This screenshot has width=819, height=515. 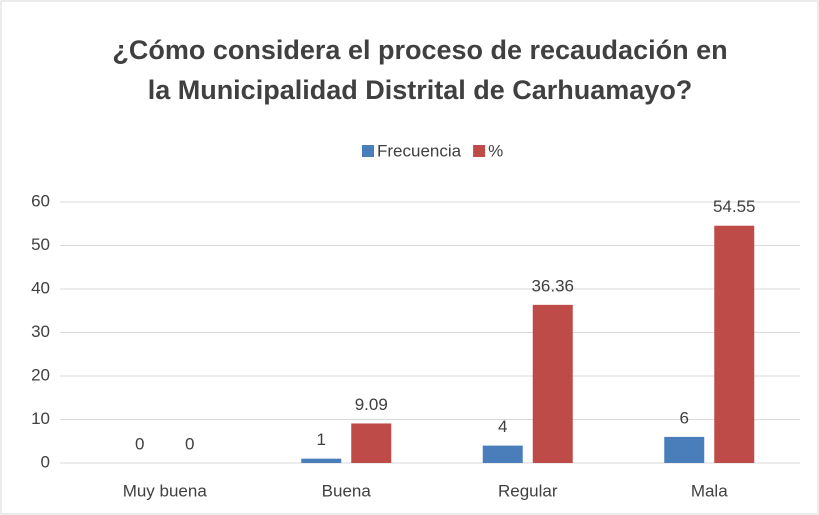 I want to click on data-label: 54.55, so click(x=734, y=206).